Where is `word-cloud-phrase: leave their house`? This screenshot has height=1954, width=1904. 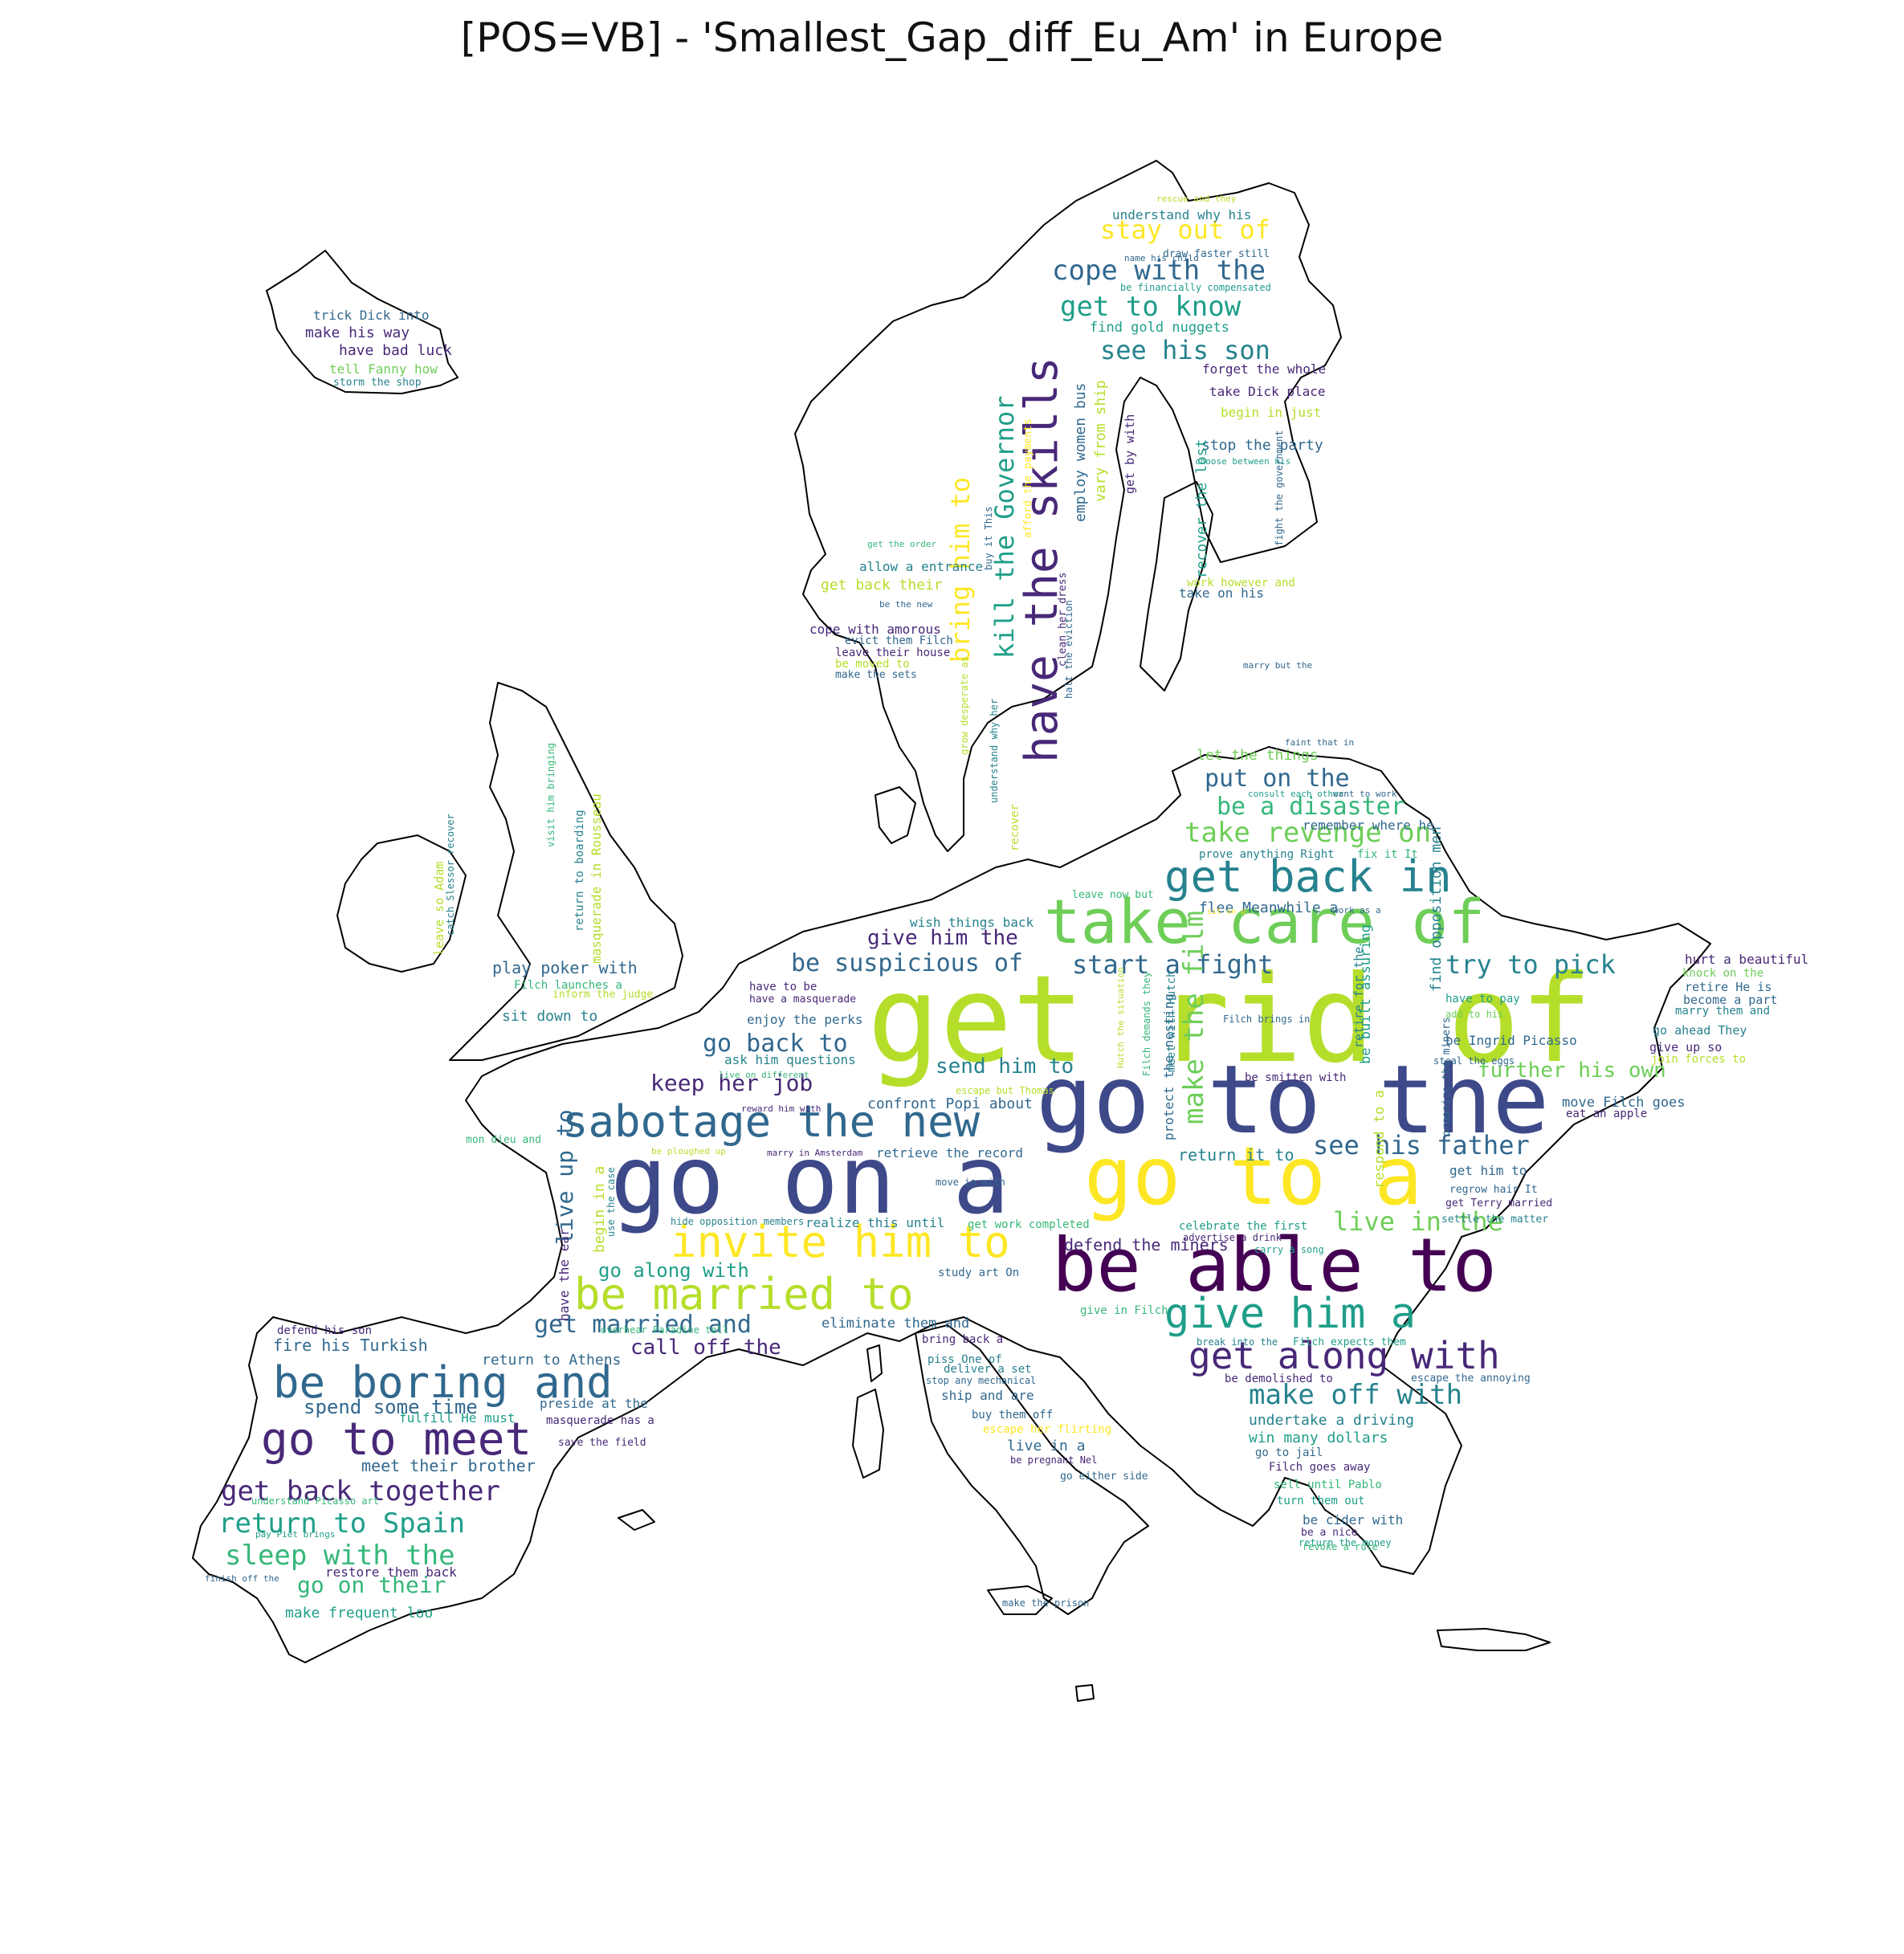 word-cloud-phrase: leave their house is located at coordinates (893, 653).